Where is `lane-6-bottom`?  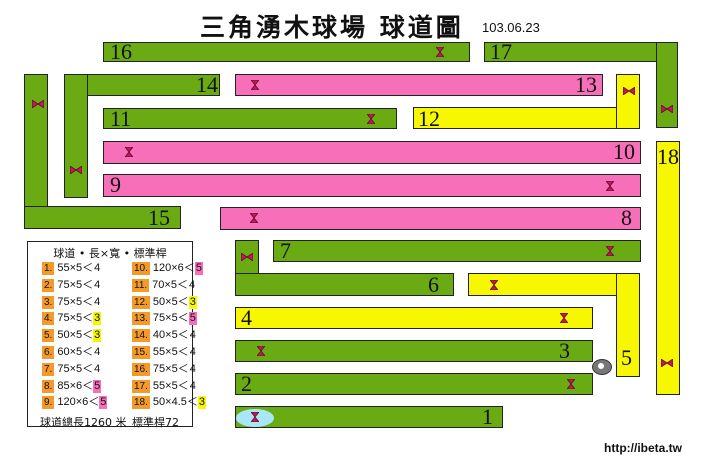
lane-6-bottom is located at coordinates (344, 284).